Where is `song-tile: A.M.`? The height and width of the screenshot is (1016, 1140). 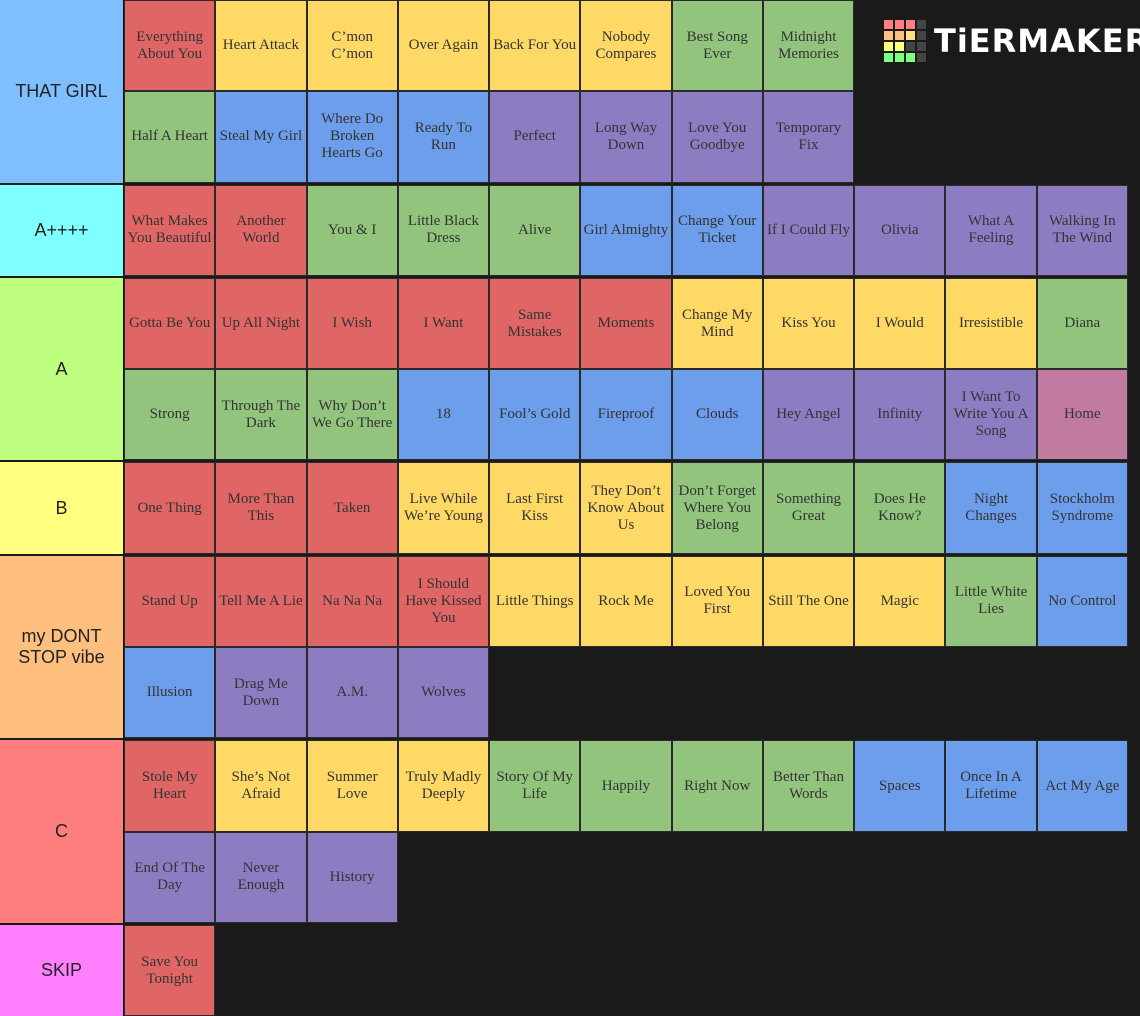 song-tile: A.M. is located at coordinates (352, 693).